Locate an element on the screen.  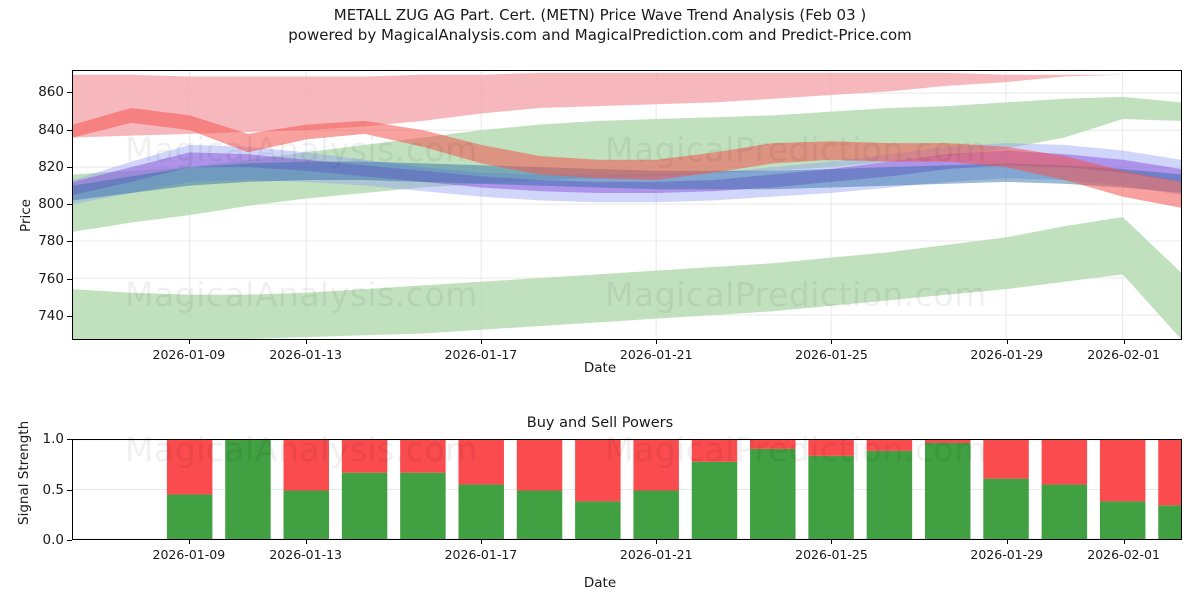
signal-y-axis-label: Signal Strength is located at coordinates (24, 472).